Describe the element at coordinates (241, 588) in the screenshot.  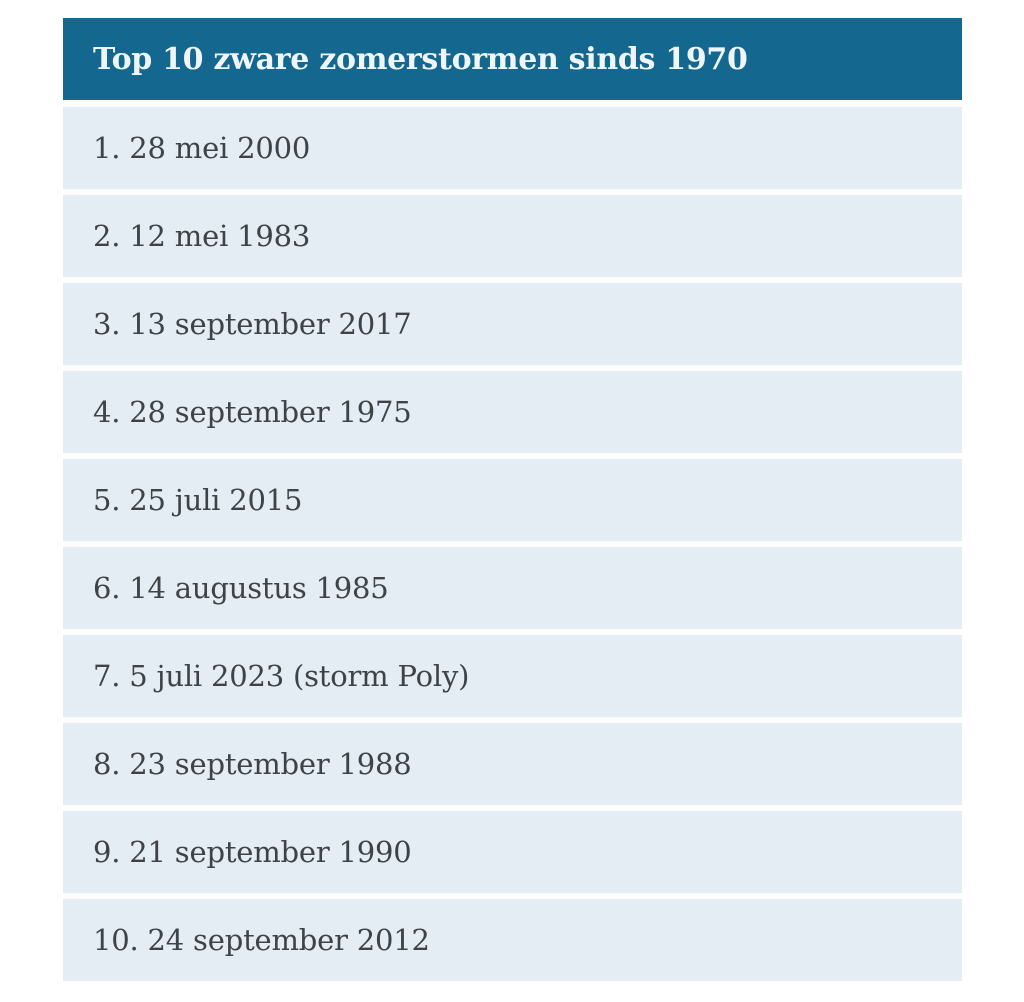
I see `row-label: 6. 14 augustus 1985` at that location.